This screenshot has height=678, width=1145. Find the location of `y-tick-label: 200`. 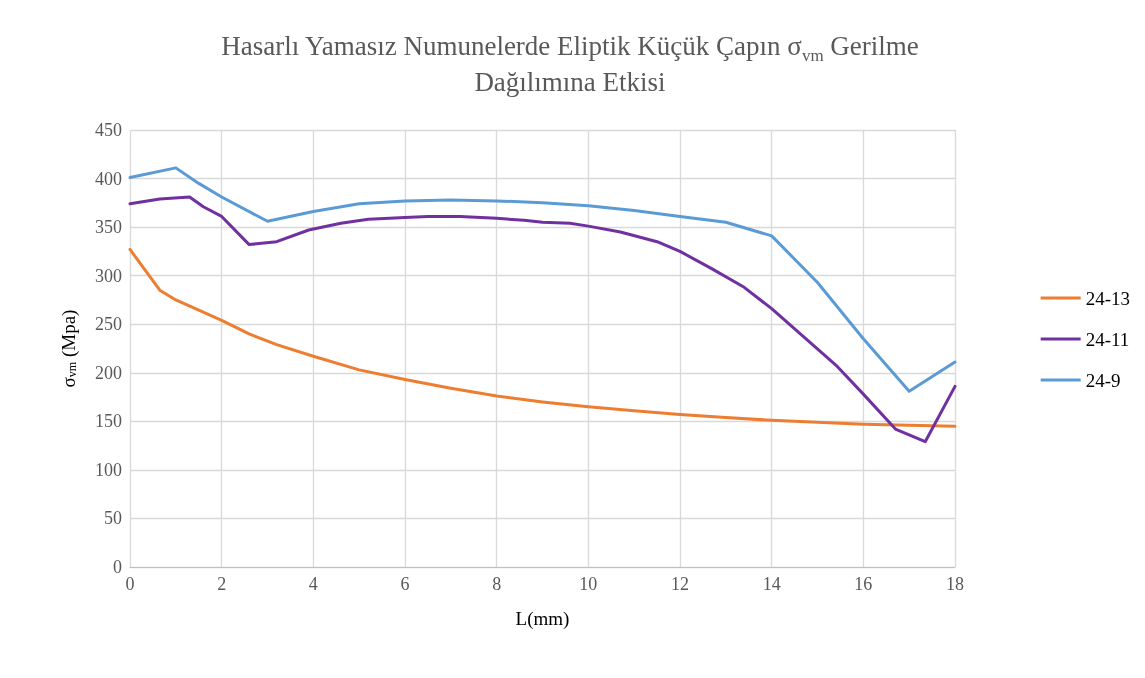

y-tick-label: 200 is located at coordinates (108, 372).